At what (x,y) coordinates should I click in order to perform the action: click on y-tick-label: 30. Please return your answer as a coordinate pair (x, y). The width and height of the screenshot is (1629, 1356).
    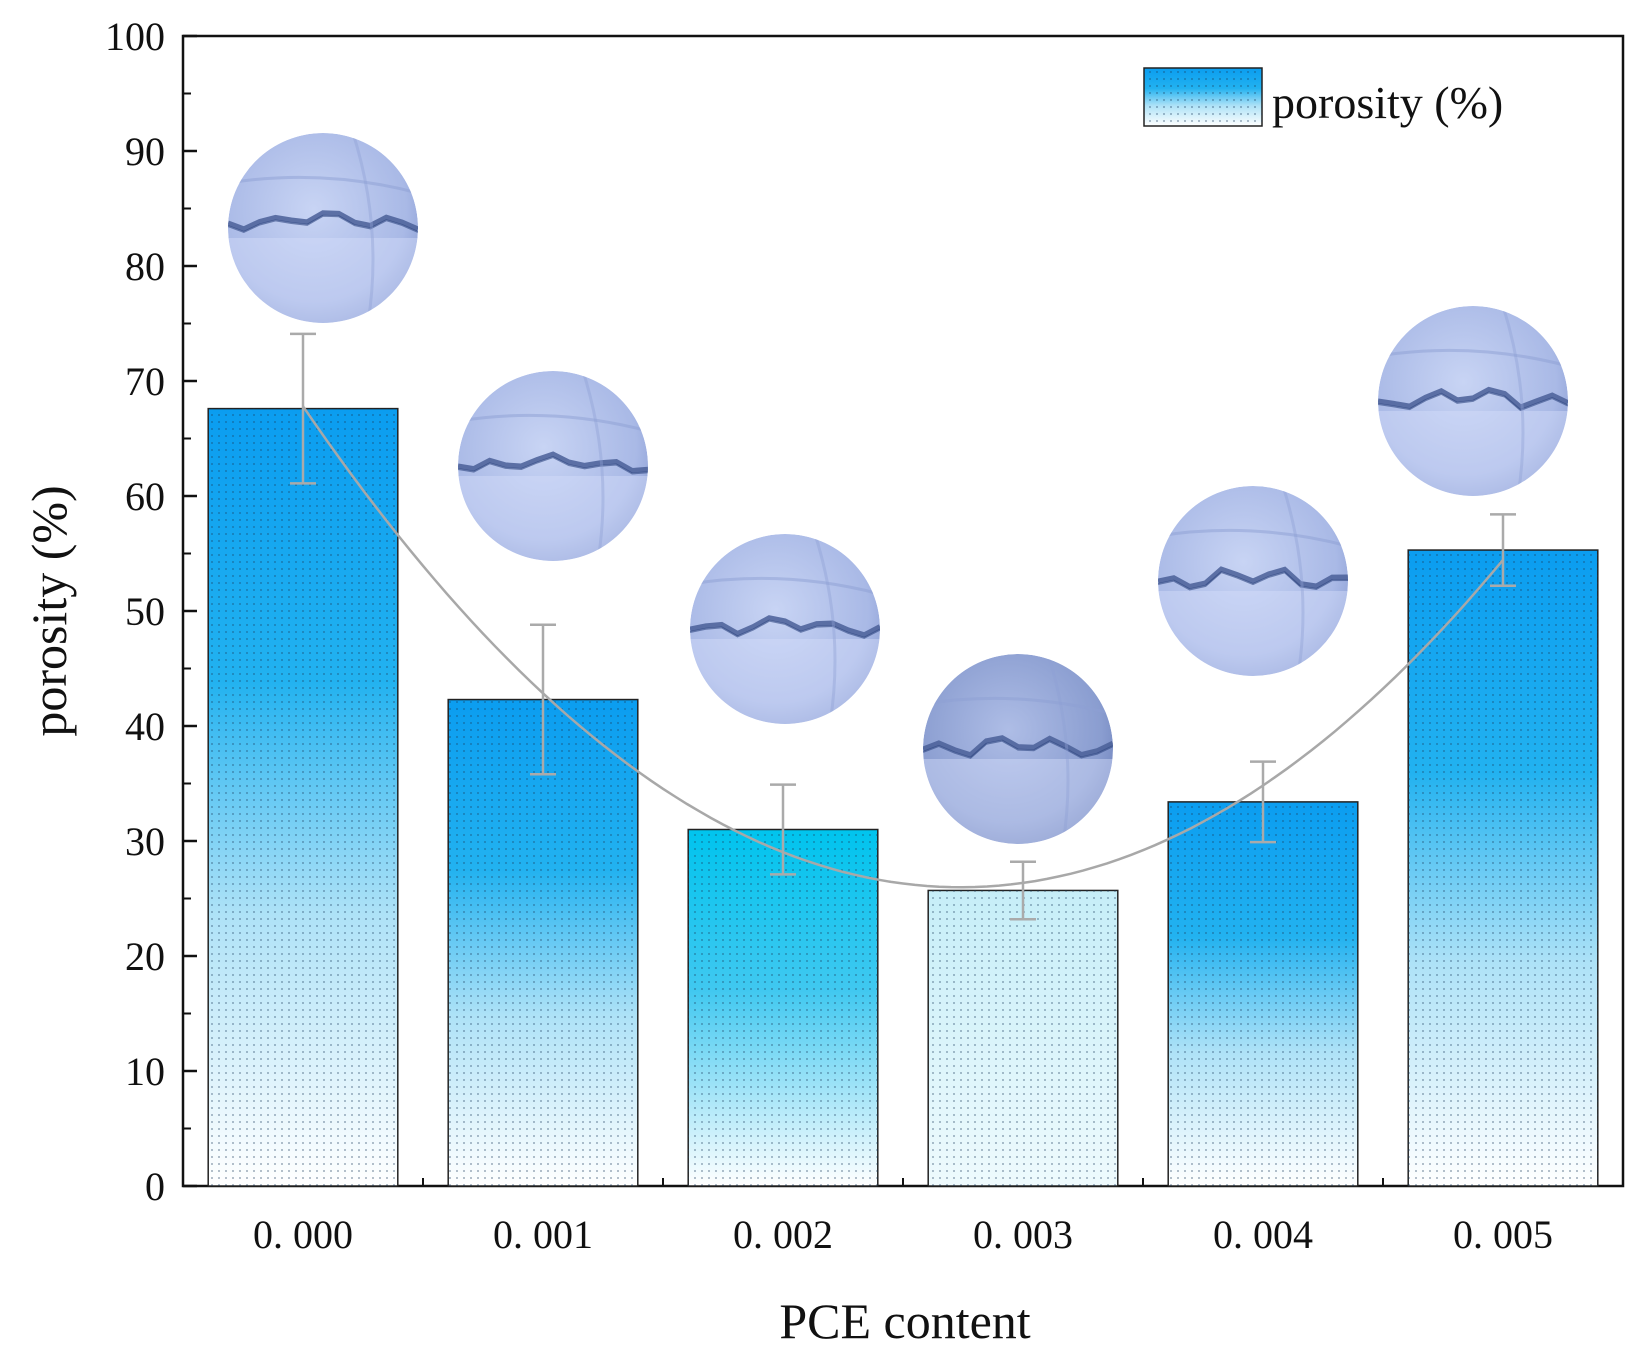
    Looking at the image, I should click on (145, 841).